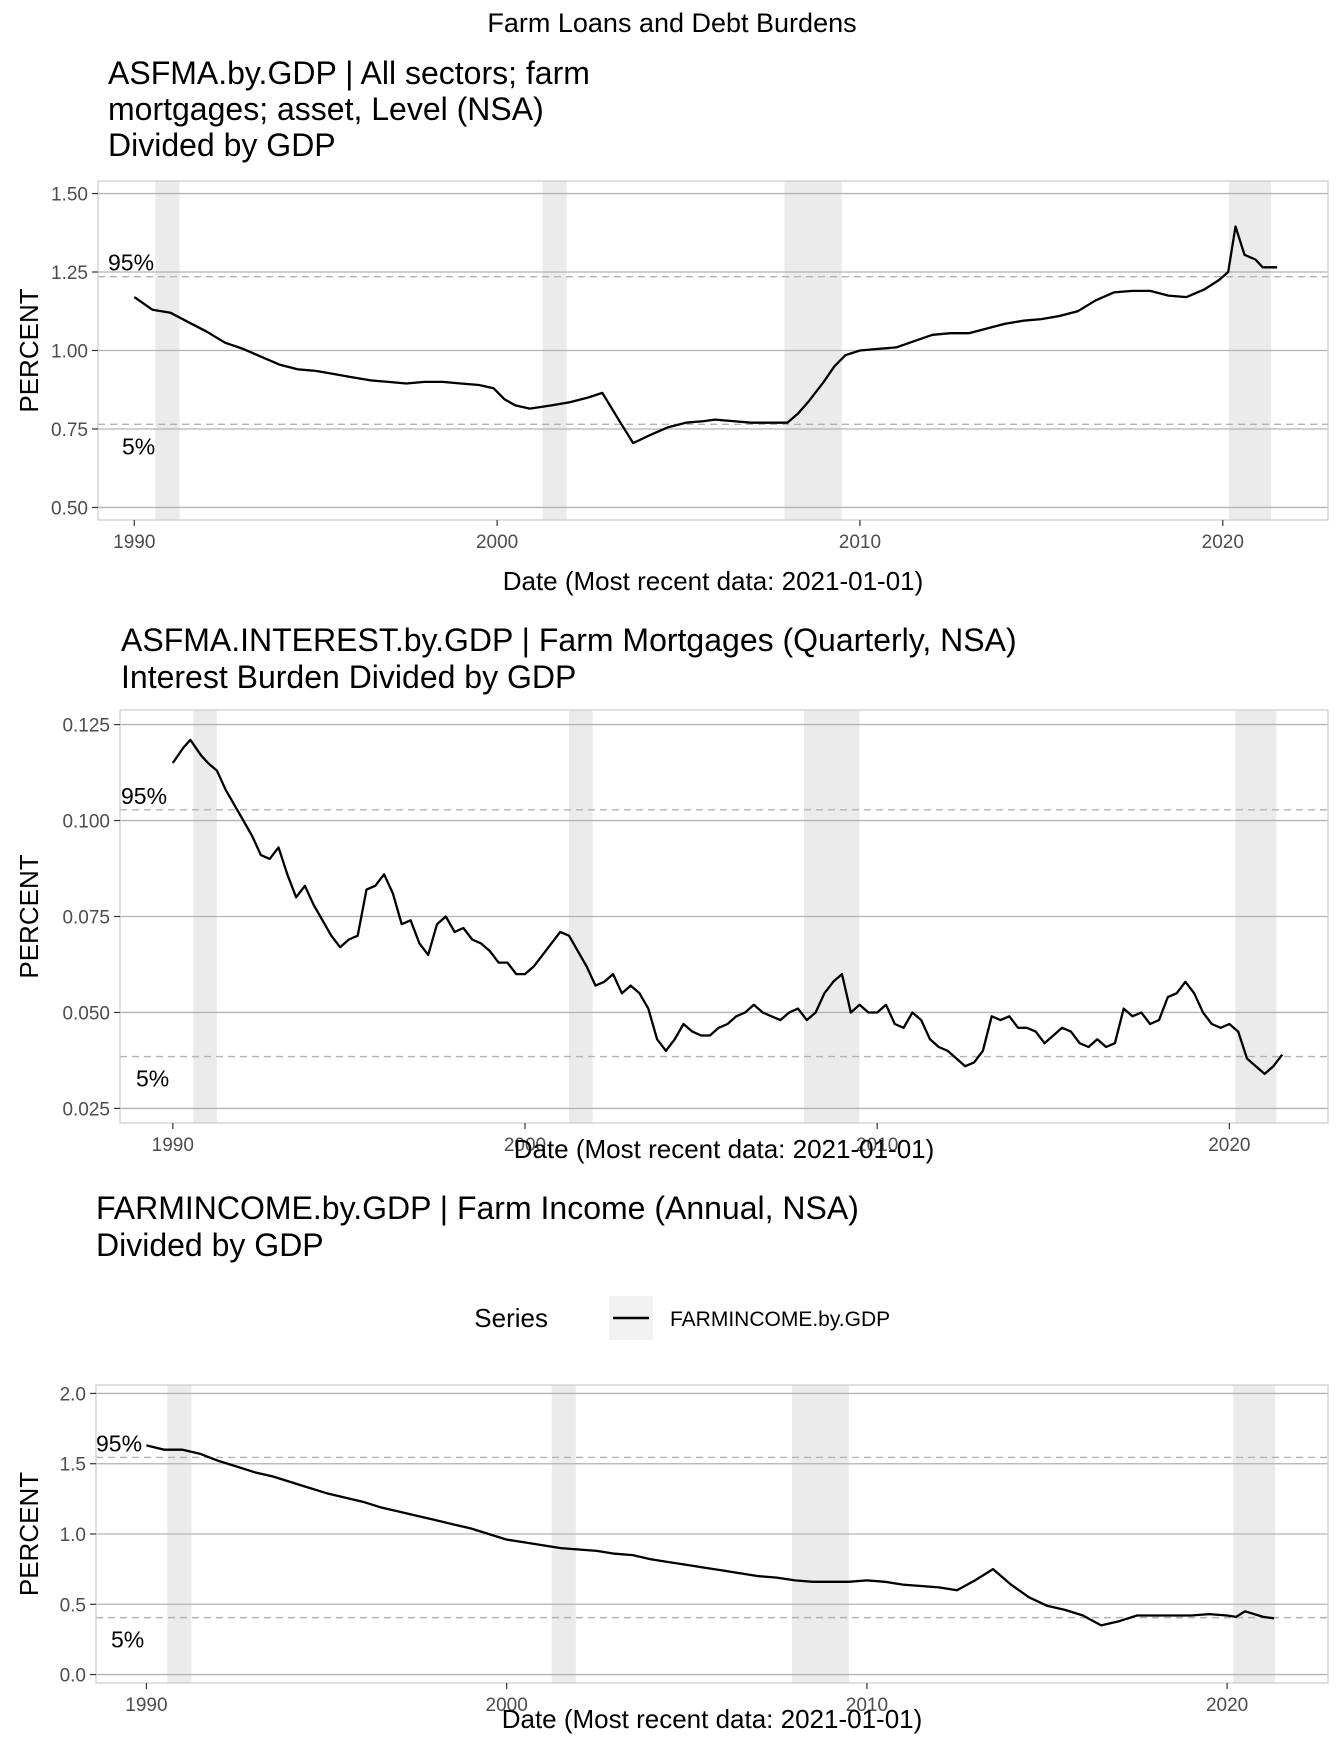 The height and width of the screenshot is (1747, 1344). I want to click on y-tick-label: 0.50, so click(69, 508).